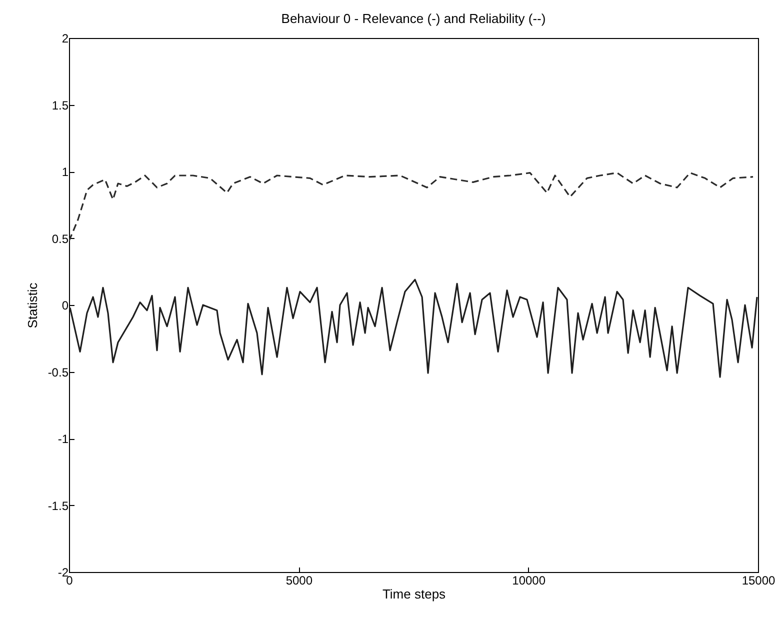  What do you see at coordinates (529, 581) in the screenshot?
I see `x-tick-label: 10000` at bounding box center [529, 581].